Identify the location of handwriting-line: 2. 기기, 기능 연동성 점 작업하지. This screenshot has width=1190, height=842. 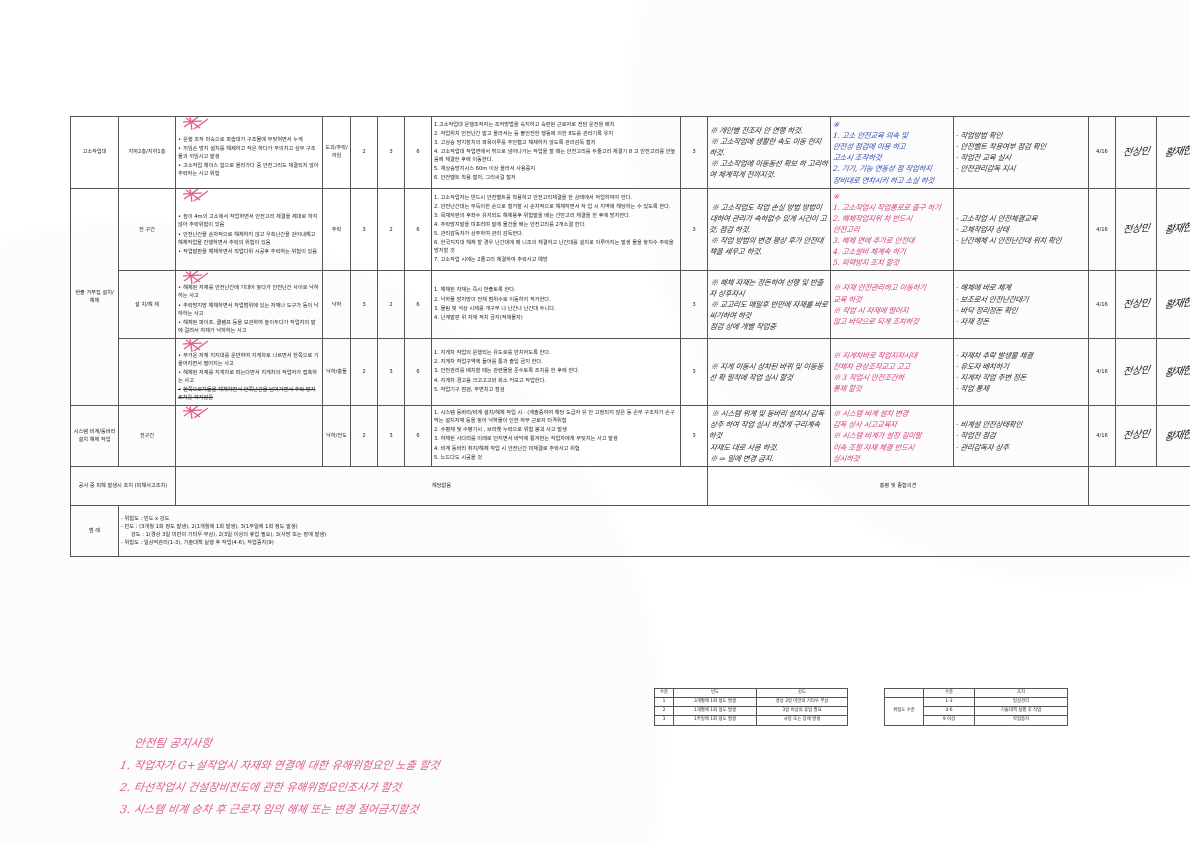
(882, 169).